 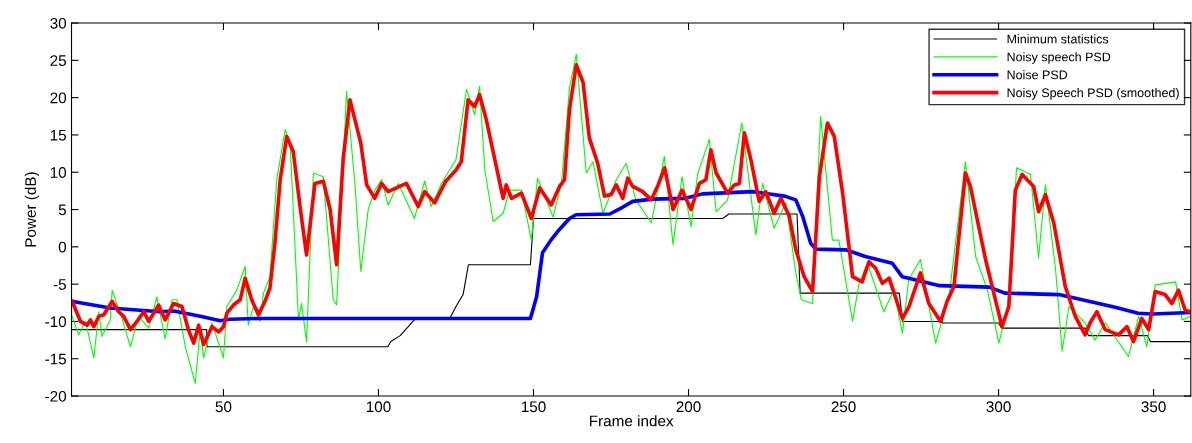 What do you see at coordinates (58, 172) in the screenshot?
I see `y-tick-label: 10` at bounding box center [58, 172].